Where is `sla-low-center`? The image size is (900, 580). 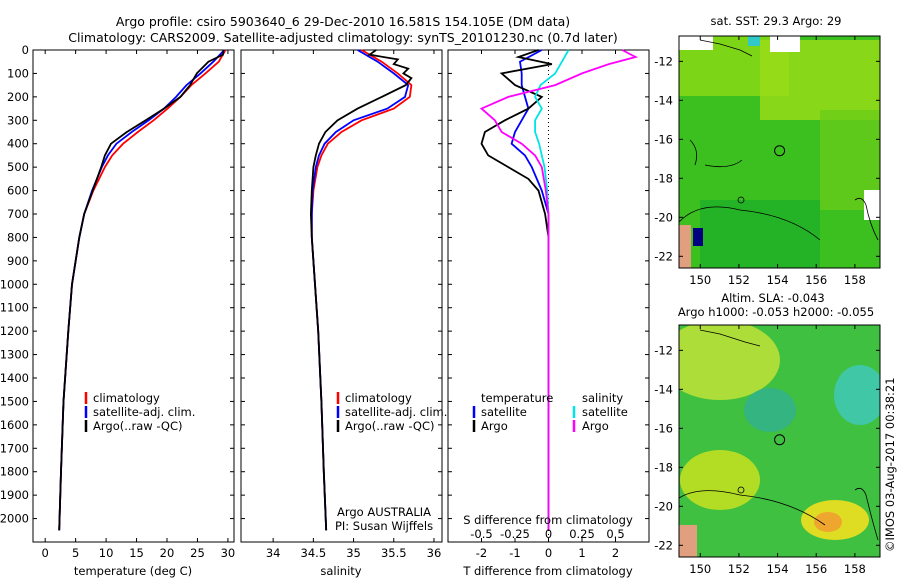
sla-low-center is located at coordinates (770, 410).